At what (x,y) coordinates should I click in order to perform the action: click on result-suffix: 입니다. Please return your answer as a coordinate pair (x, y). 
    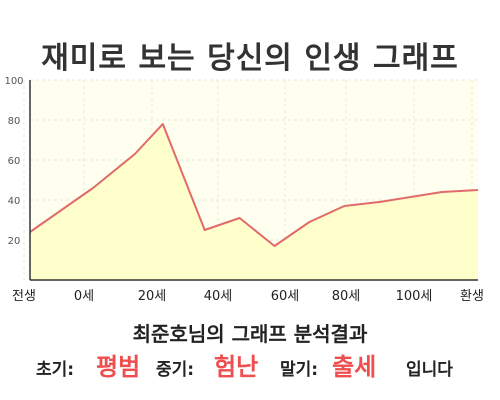
    Looking at the image, I should click on (429, 370).